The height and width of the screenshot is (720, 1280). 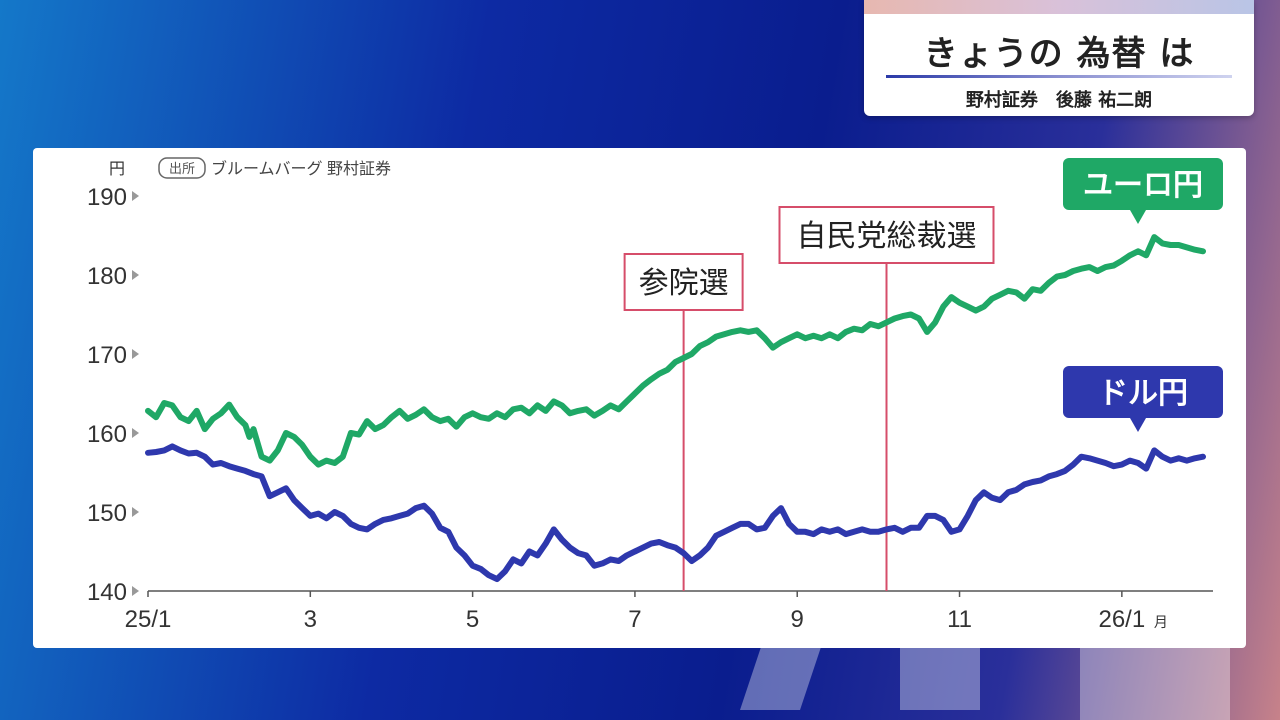 I want to click on series-callout-label: ドル円, so click(x=1143, y=393).